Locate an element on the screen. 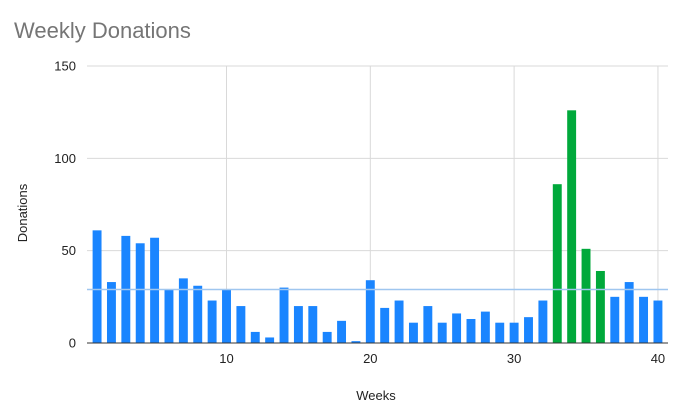 The image size is (694, 419). x-tick-label-30: 30 is located at coordinates (514, 358).